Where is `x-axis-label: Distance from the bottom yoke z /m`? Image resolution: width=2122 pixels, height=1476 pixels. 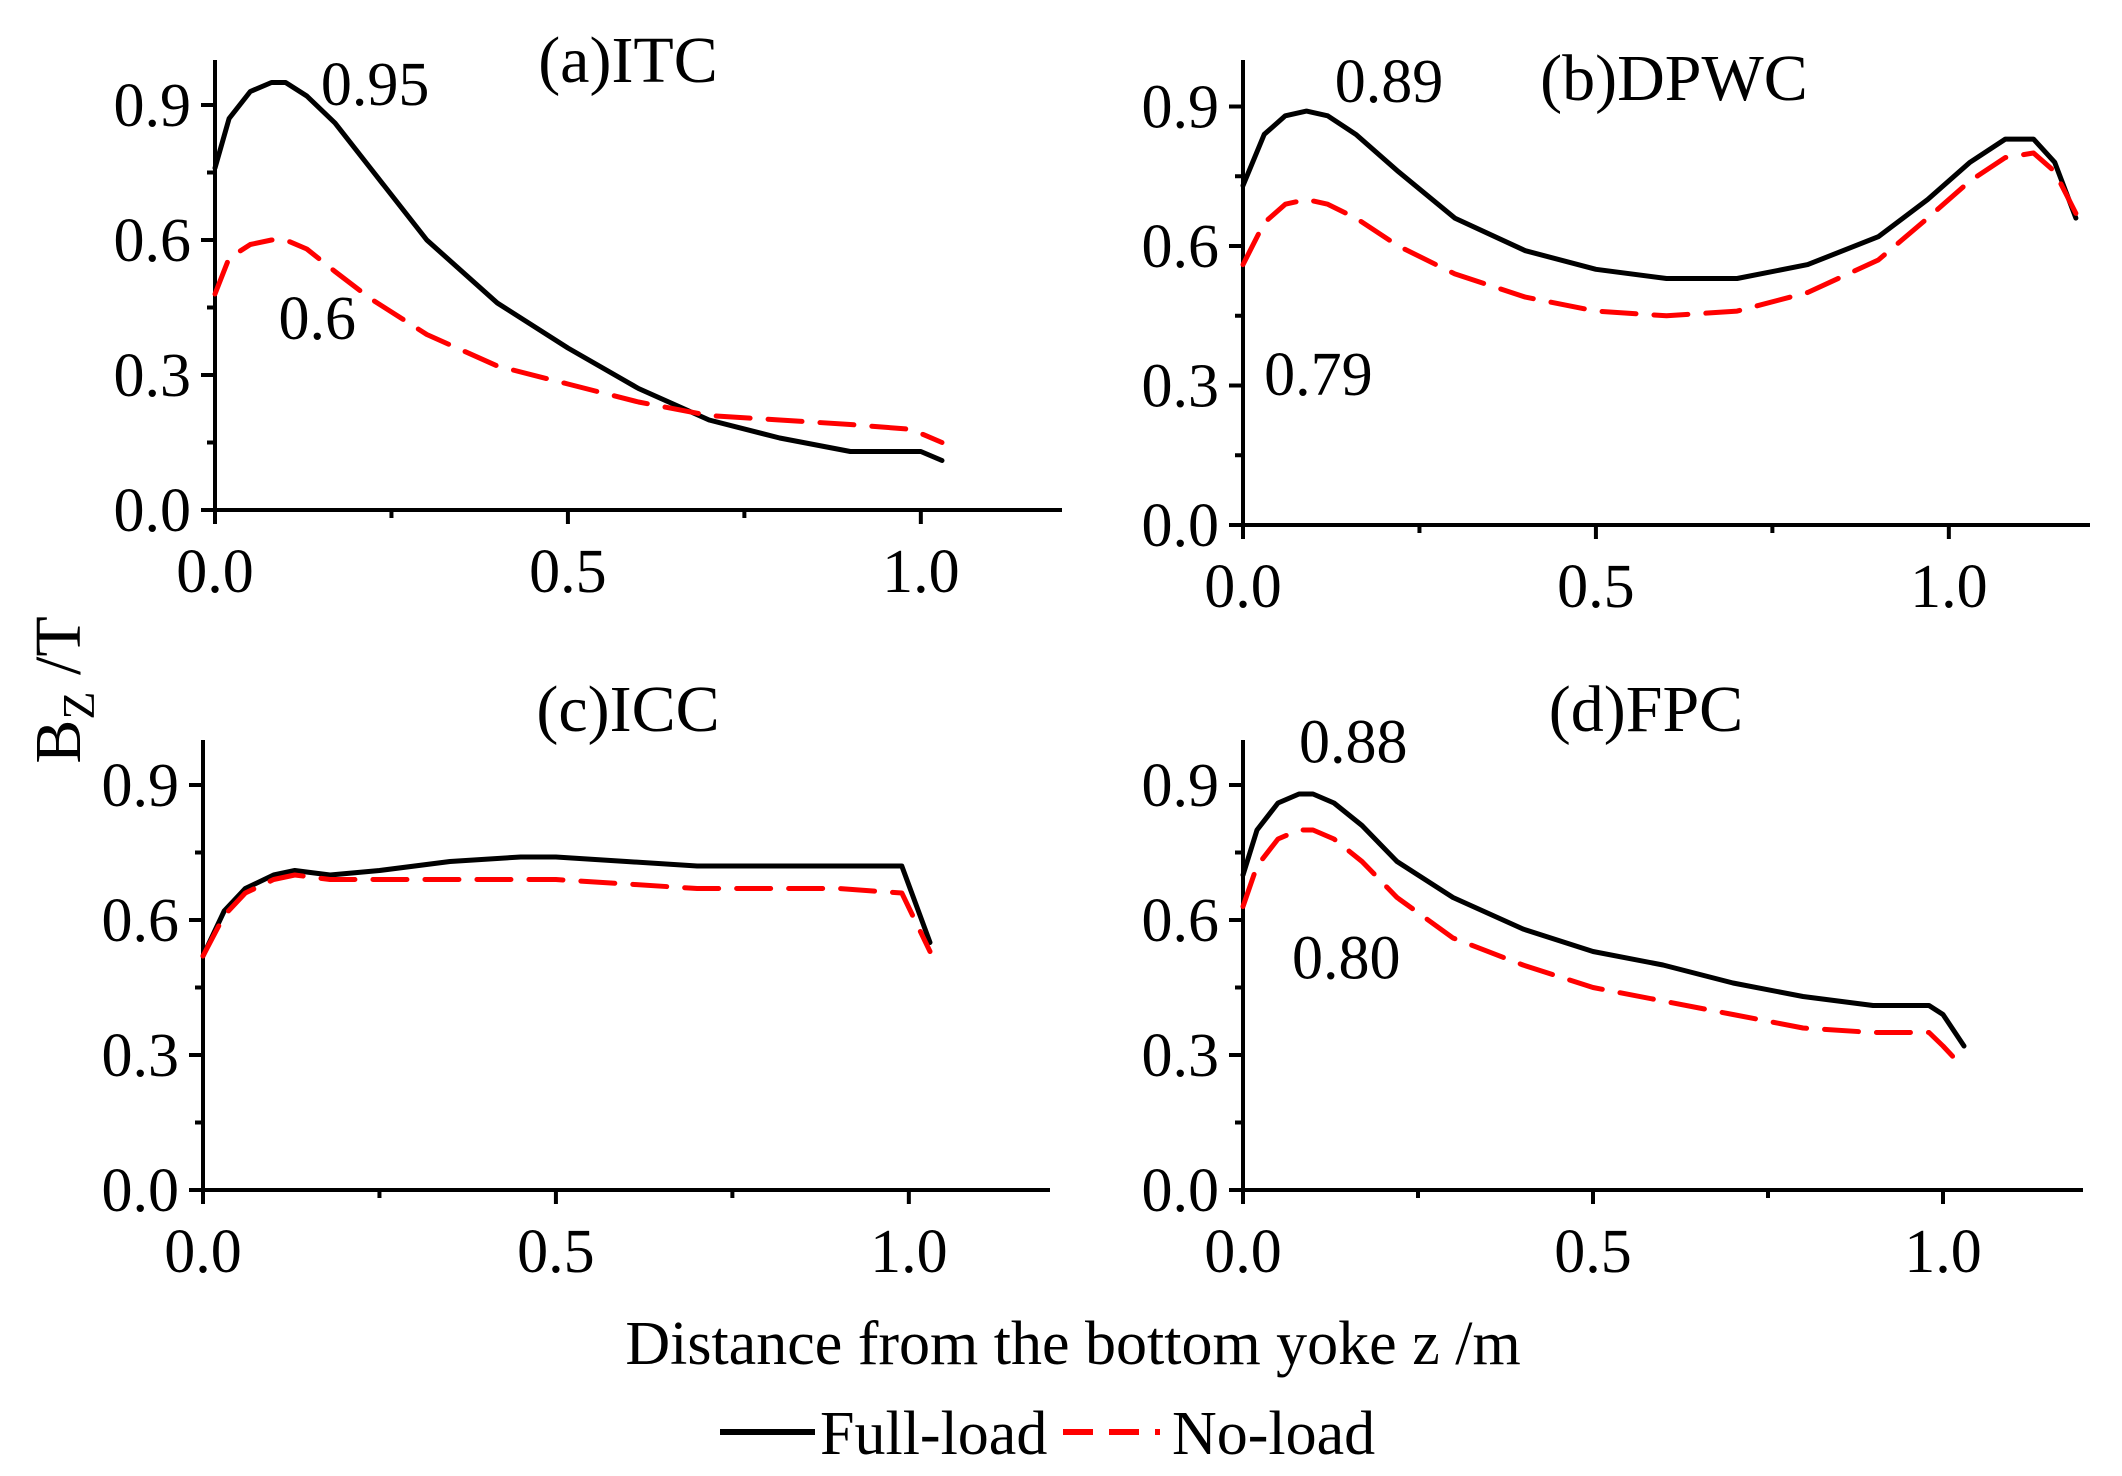 x-axis-label: Distance from the bottom yoke z /m is located at coordinates (1072, 1344).